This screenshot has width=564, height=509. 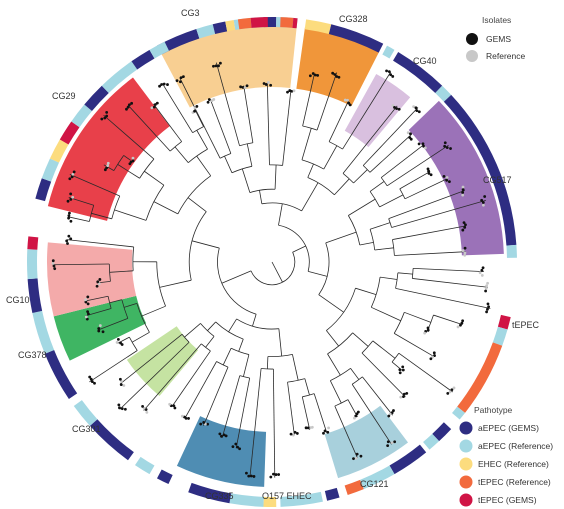 What do you see at coordinates (466, 464) in the screenshot?
I see `ehec-reference-swatch` at bounding box center [466, 464].